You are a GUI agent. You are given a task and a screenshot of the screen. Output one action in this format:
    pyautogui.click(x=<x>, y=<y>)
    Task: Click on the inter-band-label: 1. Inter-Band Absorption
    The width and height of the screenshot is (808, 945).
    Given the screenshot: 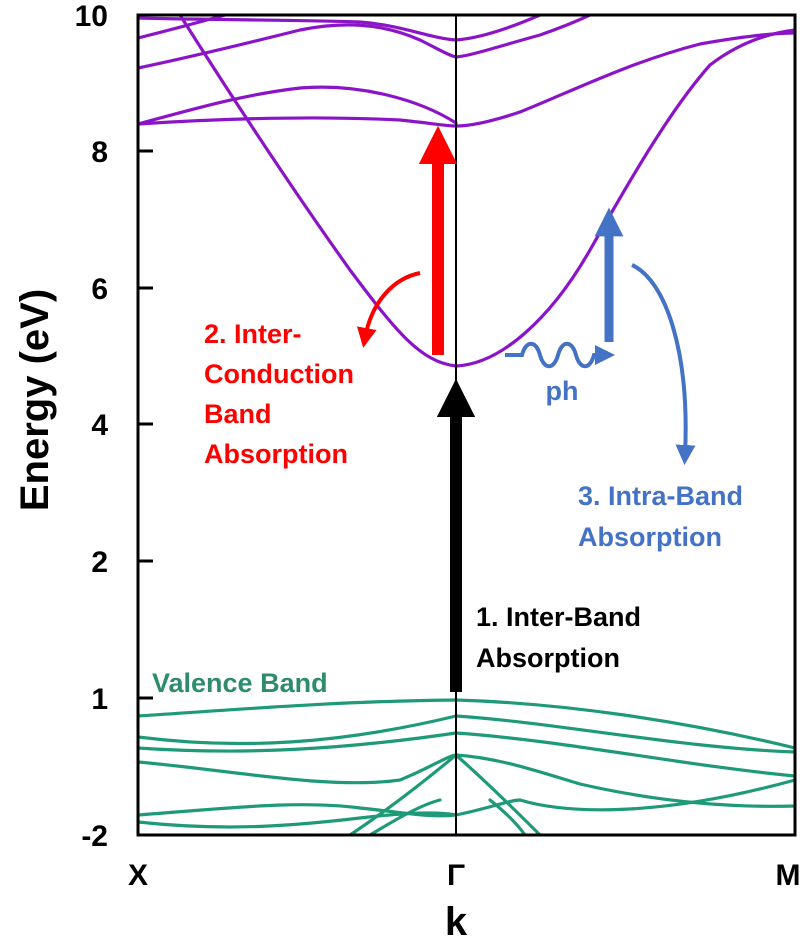 What is the action you would take?
    pyautogui.click(x=558, y=637)
    